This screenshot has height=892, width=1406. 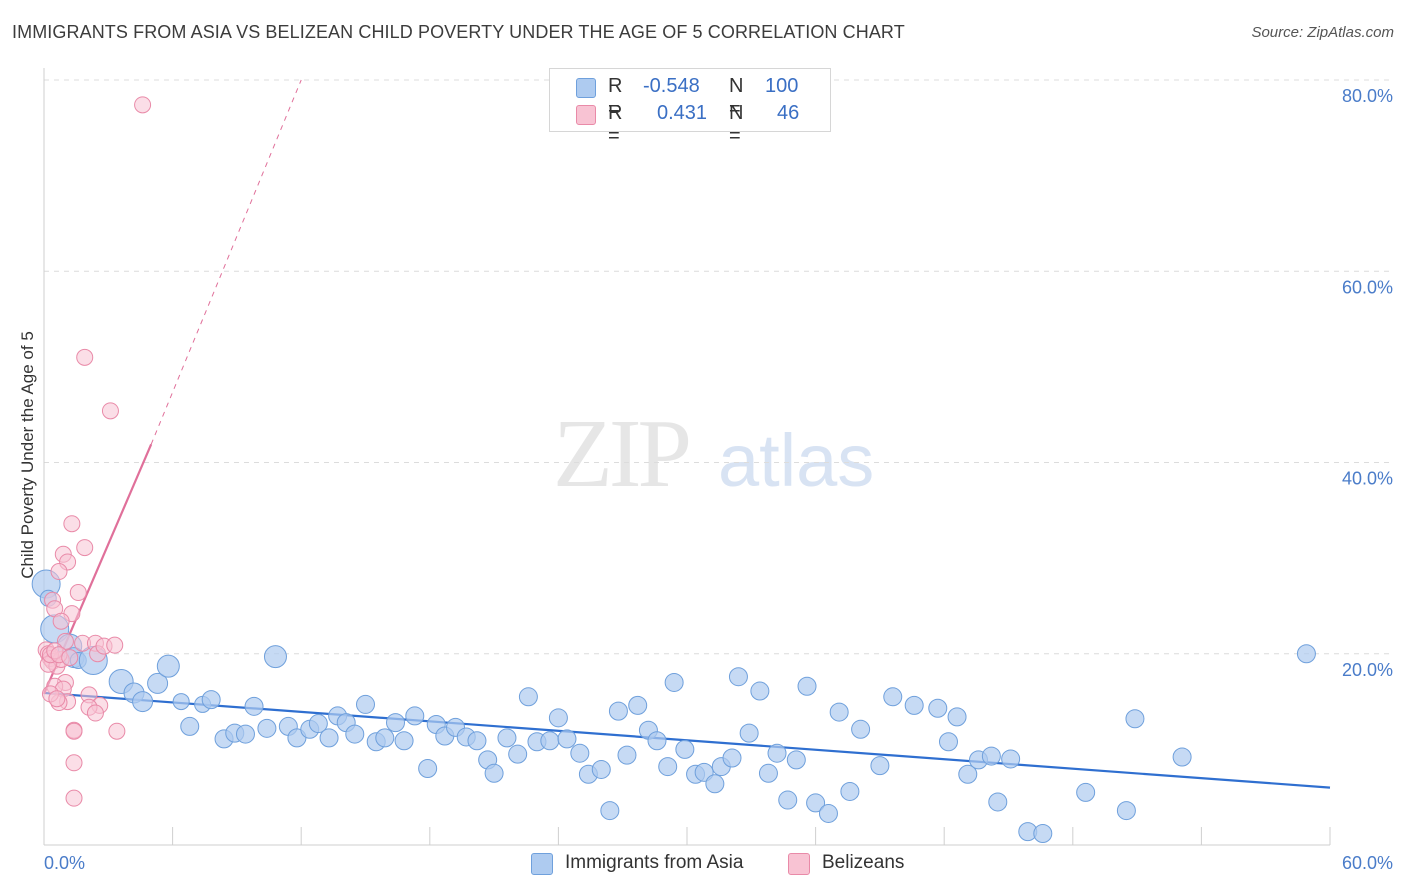 I want to click on legend-r-value: -0.548, so click(x=671, y=86).